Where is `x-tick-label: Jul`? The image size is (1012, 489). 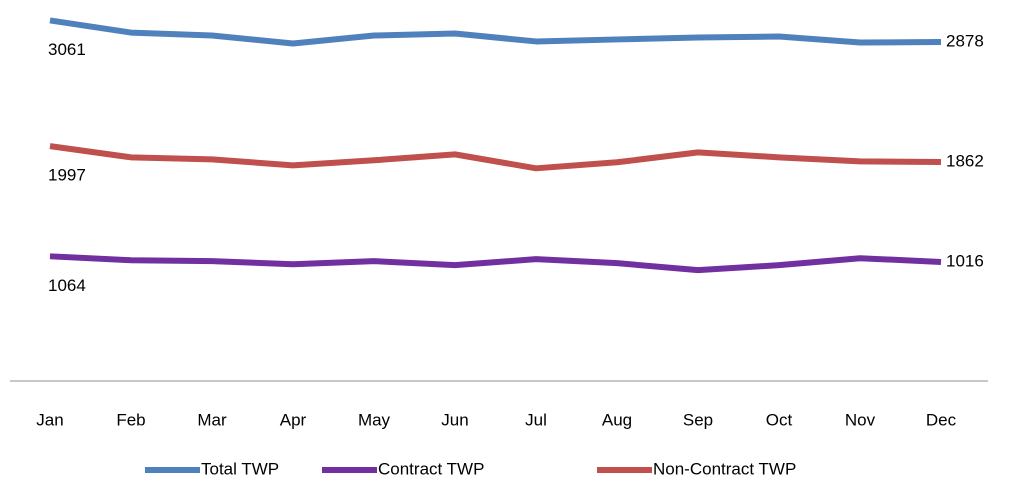
x-tick-label: Jul is located at coordinates (536, 419).